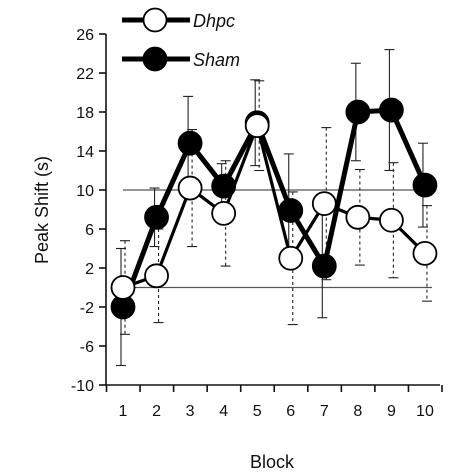 The height and width of the screenshot is (474, 449). What do you see at coordinates (425, 411) in the screenshot?
I see `x-tick-label: 10` at bounding box center [425, 411].